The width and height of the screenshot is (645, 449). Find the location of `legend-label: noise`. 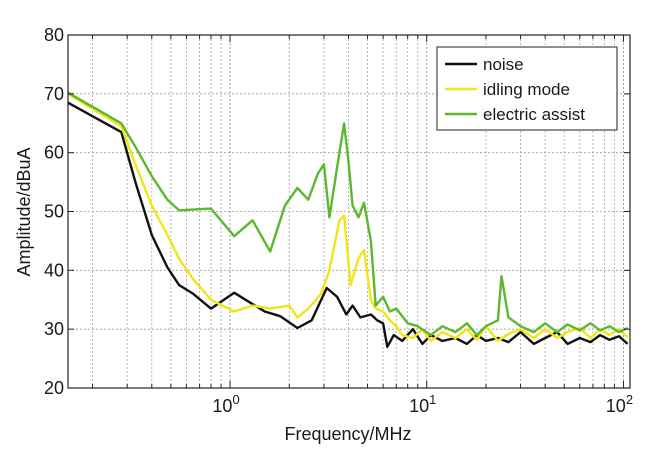

legend-label: noise is located at coordinates (503, 64).